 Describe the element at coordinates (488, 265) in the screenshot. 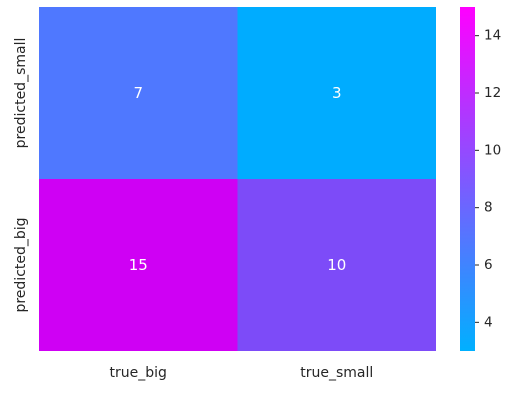

I see `colorbar-tick-label: 6` at that location.